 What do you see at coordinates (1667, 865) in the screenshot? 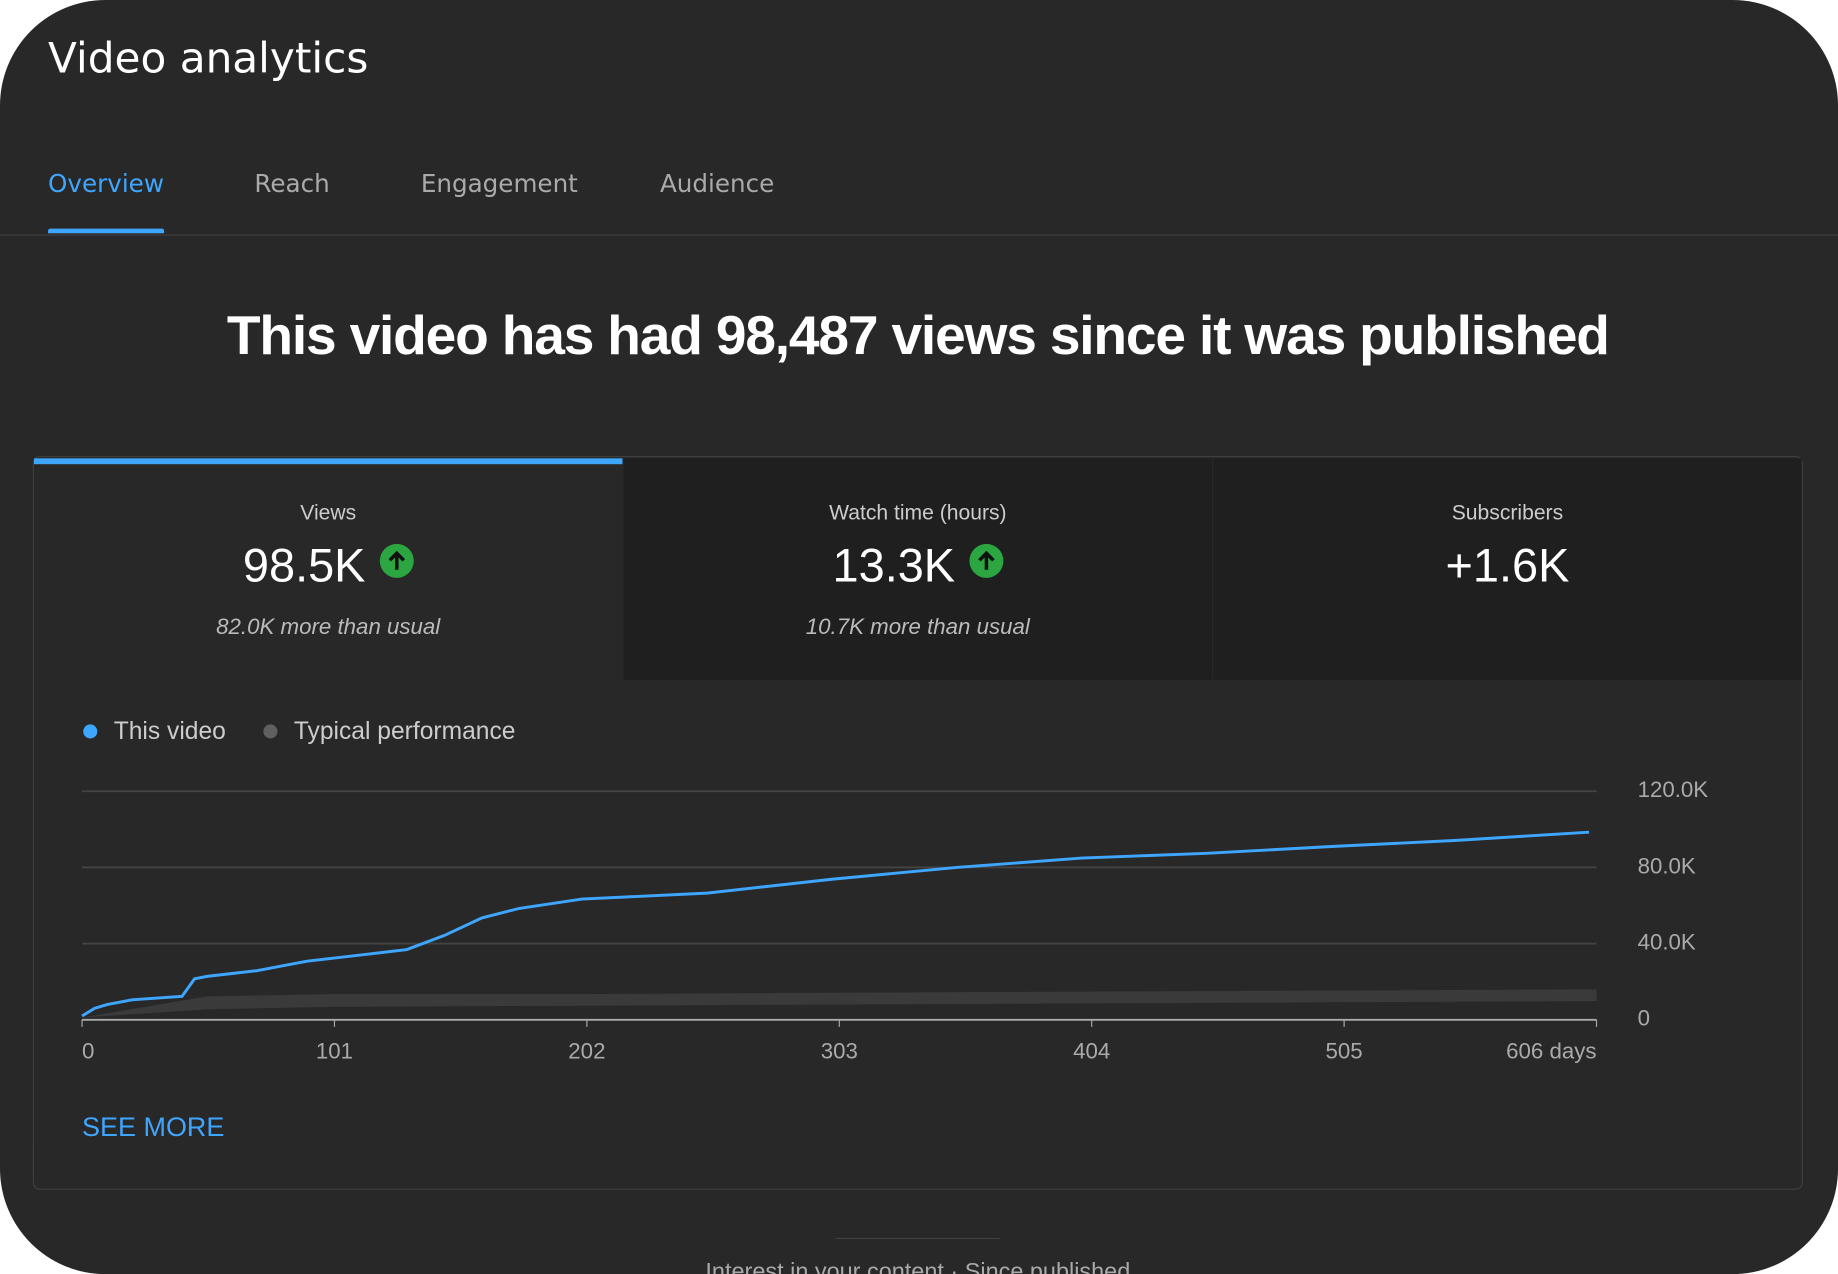
I see `y-tick-label: 80.0K` at bounding box center [1667, 865].